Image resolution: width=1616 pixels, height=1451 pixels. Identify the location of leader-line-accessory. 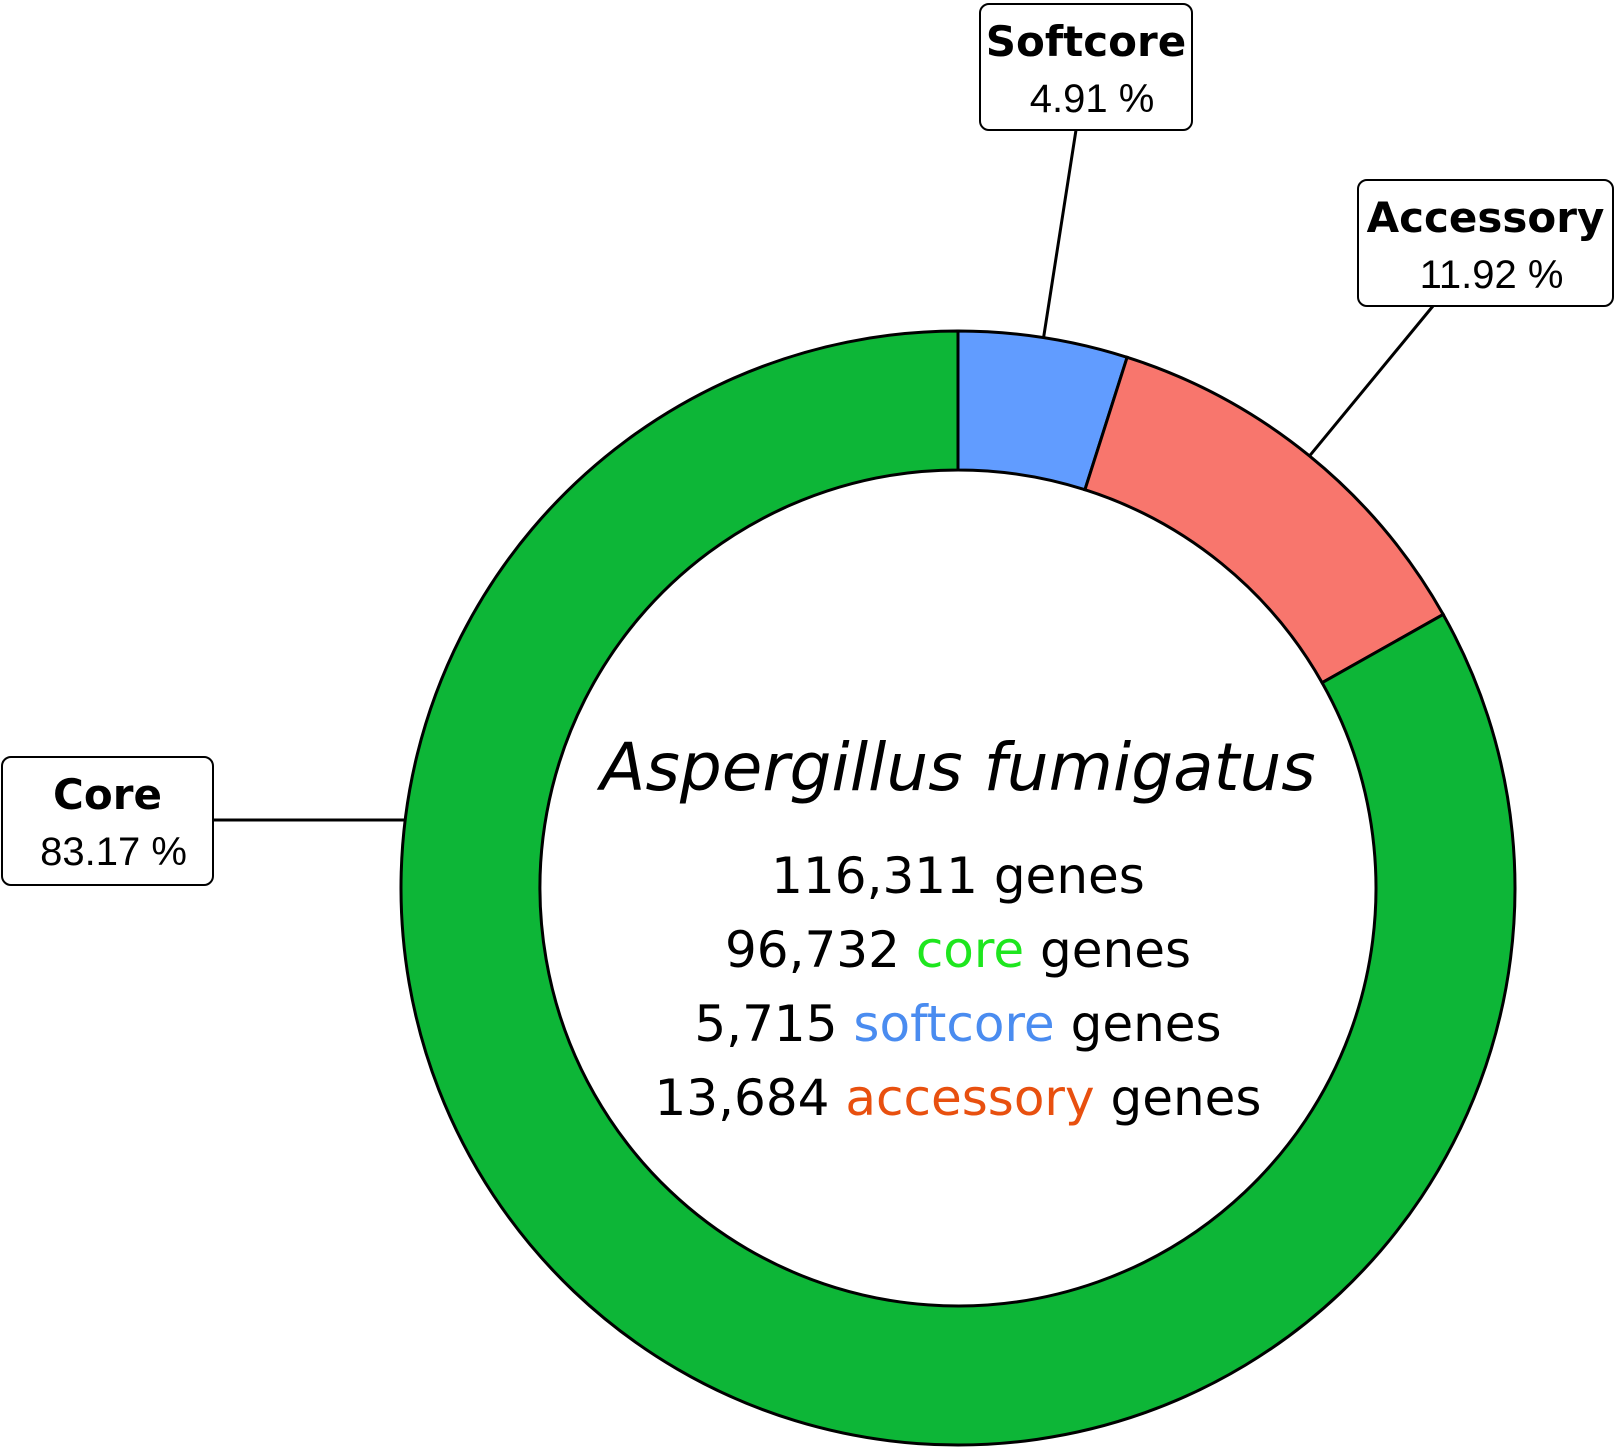
(1371, 381).